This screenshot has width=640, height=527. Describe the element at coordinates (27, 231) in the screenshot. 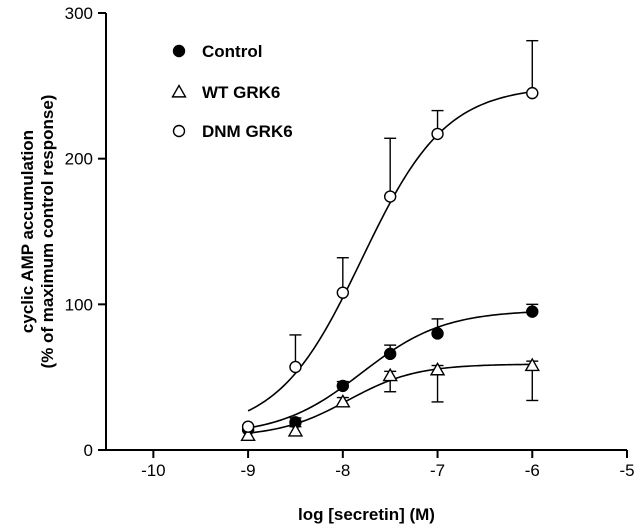

I see `y-axis-title-line1: cyclic AMP accumulation` at that location.